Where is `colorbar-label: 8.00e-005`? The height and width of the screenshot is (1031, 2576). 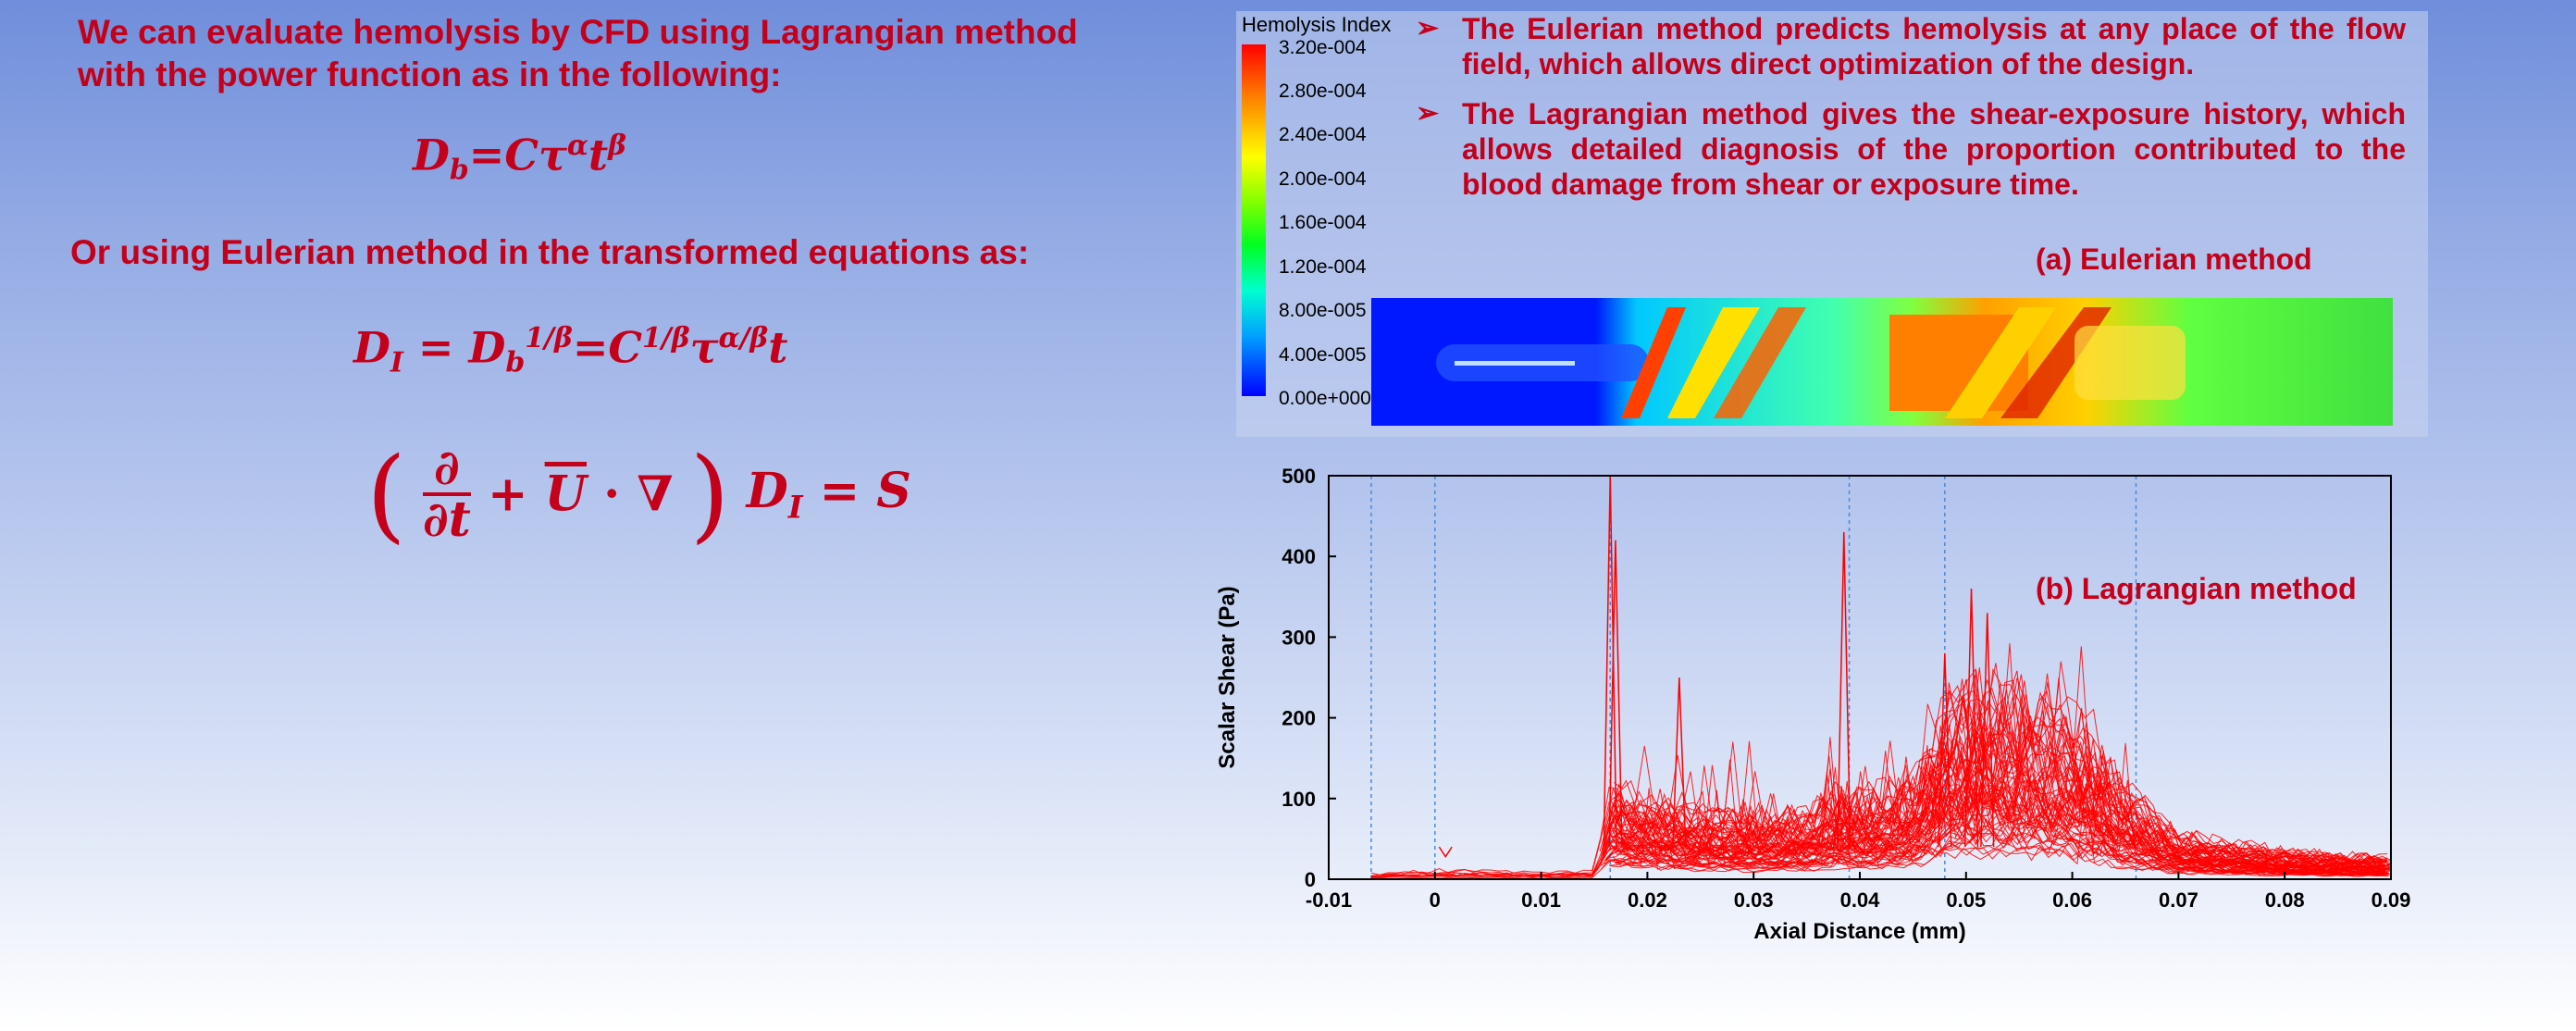
colorbar-label: 8.00e-005 is located at coordinates (1323, 310).